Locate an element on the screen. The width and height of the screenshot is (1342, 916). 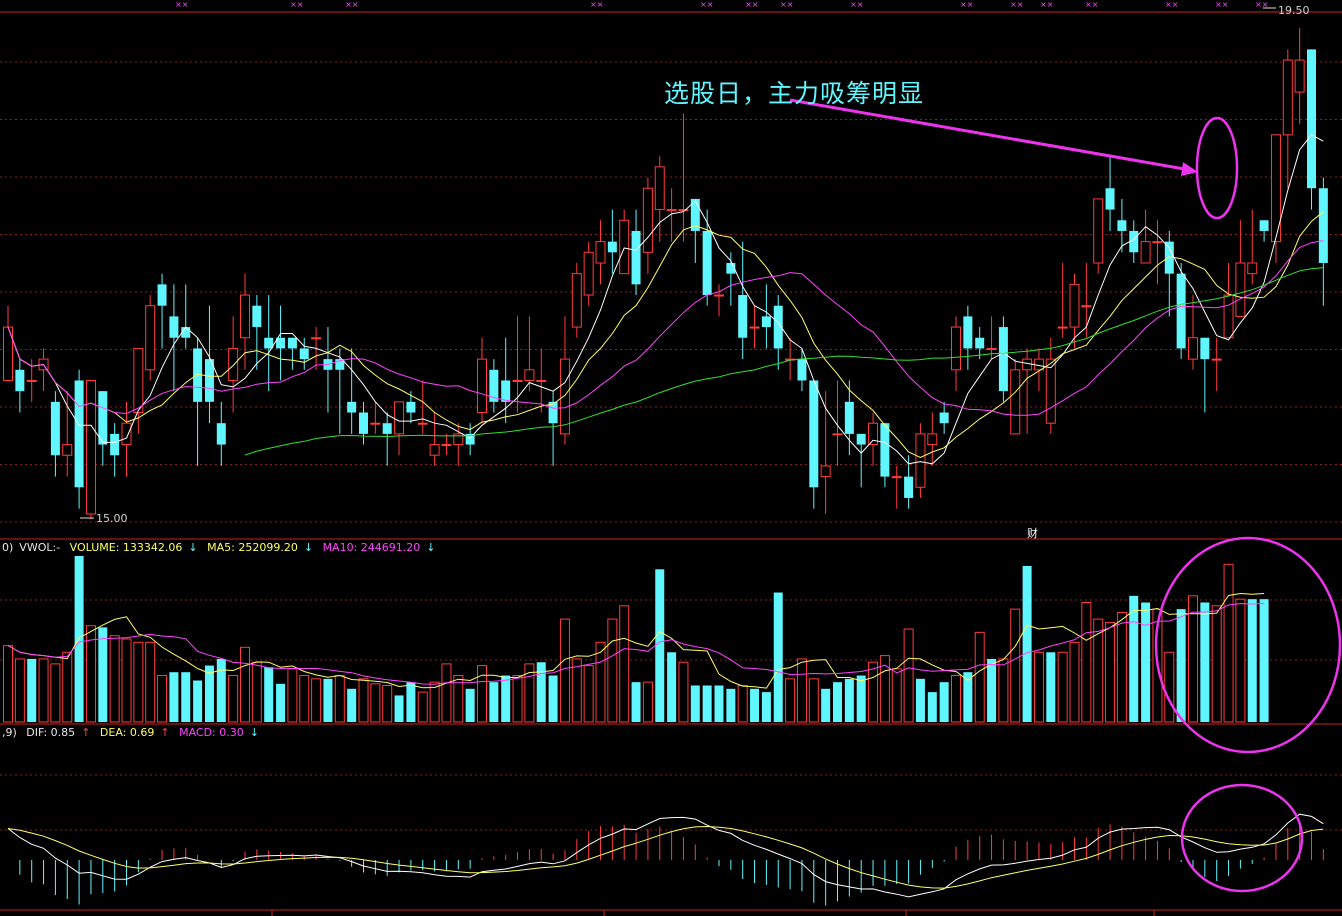
volume-ma10: MA10: 244691.20 is located at coordinates (371, 547).